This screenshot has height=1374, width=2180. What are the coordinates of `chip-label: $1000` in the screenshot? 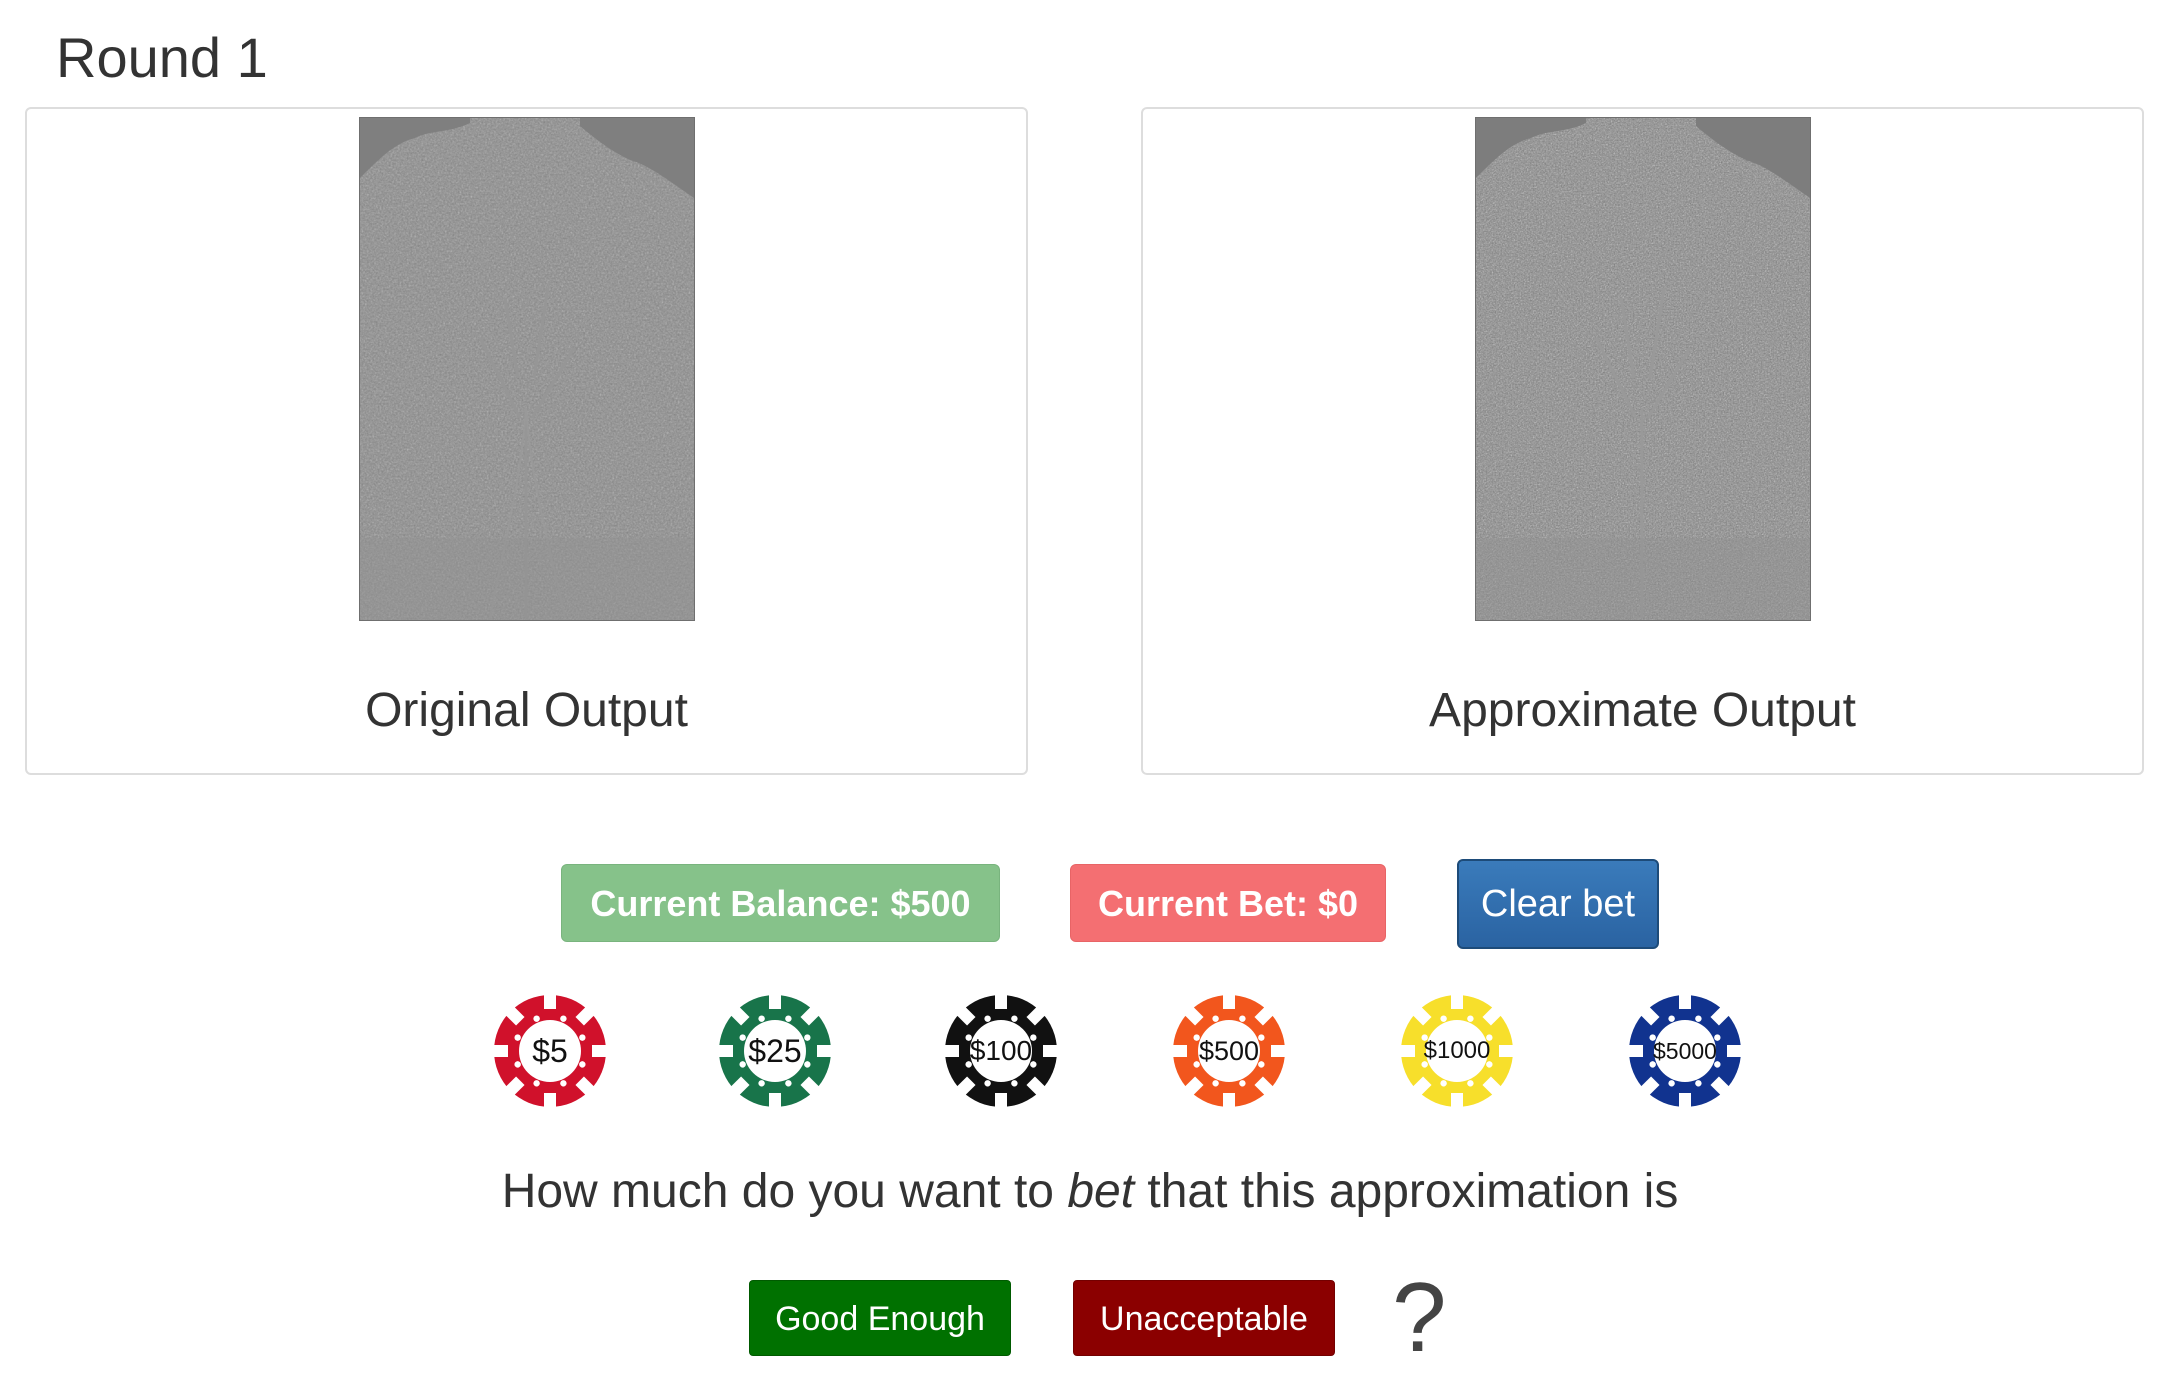 It's located at (1457, 1050).